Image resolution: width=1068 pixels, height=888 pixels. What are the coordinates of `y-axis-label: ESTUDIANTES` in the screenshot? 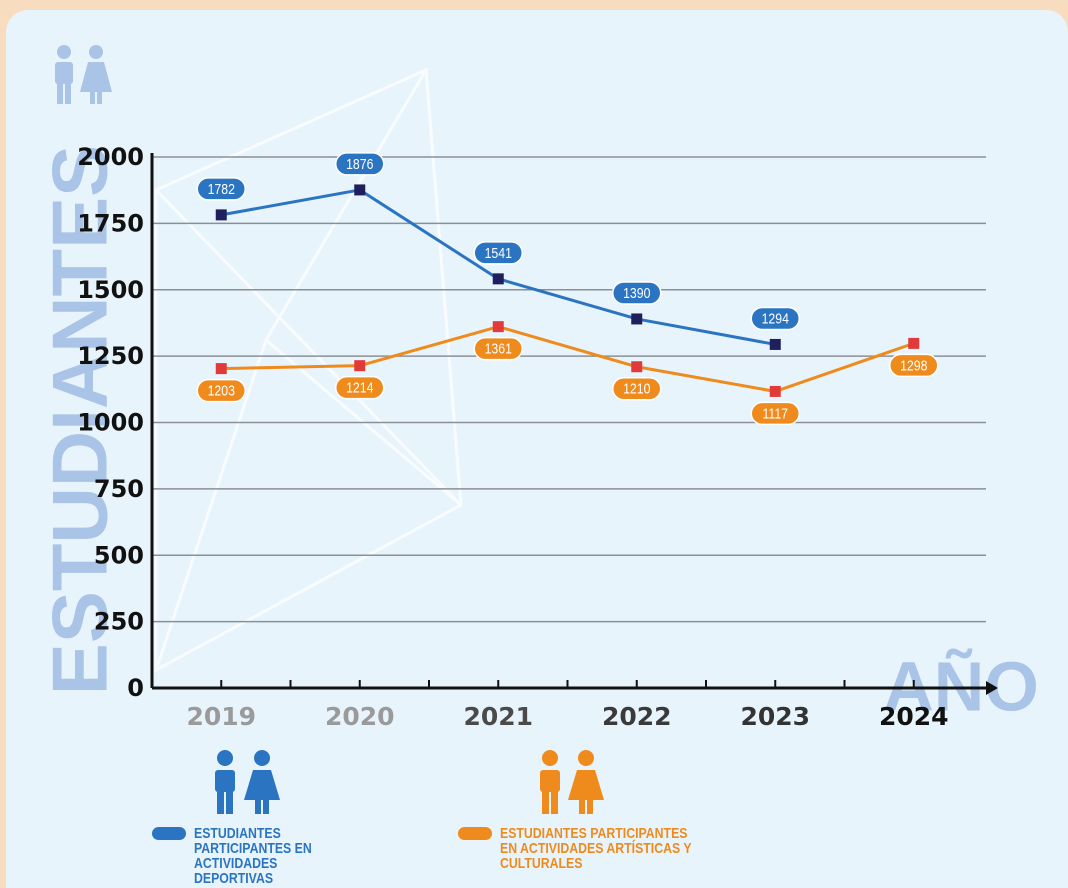 It's located at (80, 420).